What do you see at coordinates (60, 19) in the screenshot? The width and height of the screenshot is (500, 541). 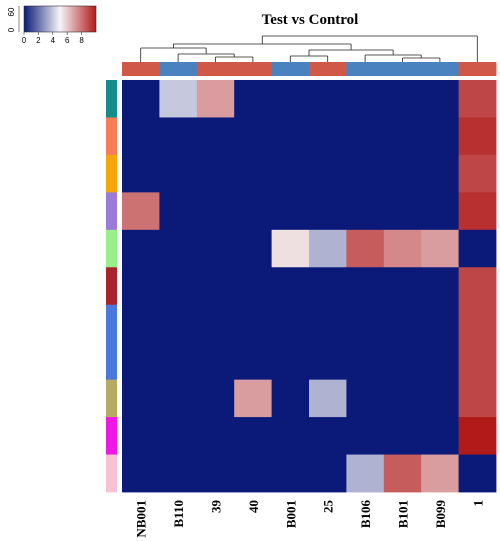 I see `color-key-bar` at bounding box center [60, 19].